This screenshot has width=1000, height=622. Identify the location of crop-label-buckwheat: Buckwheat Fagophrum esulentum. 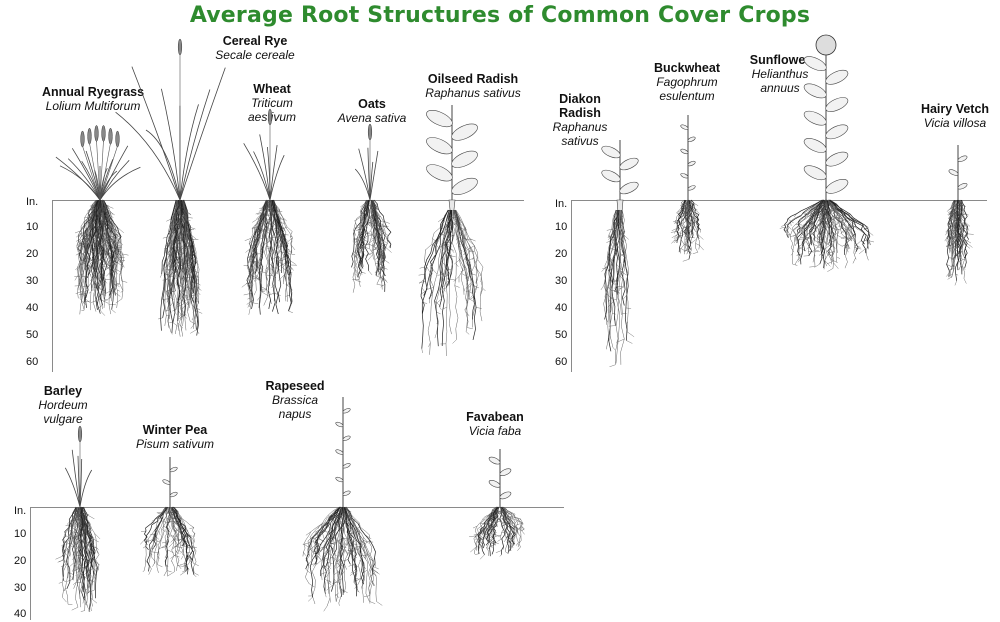
(687, 82).